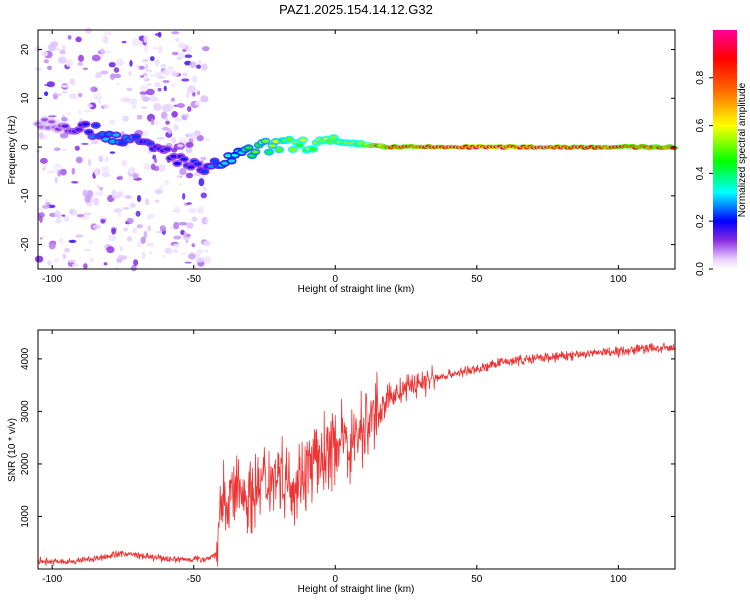 Image resolution: width=750 pixels, height=600 pixels. I want to click on colorbar-tick-label: 0.0, so click(700, 269).